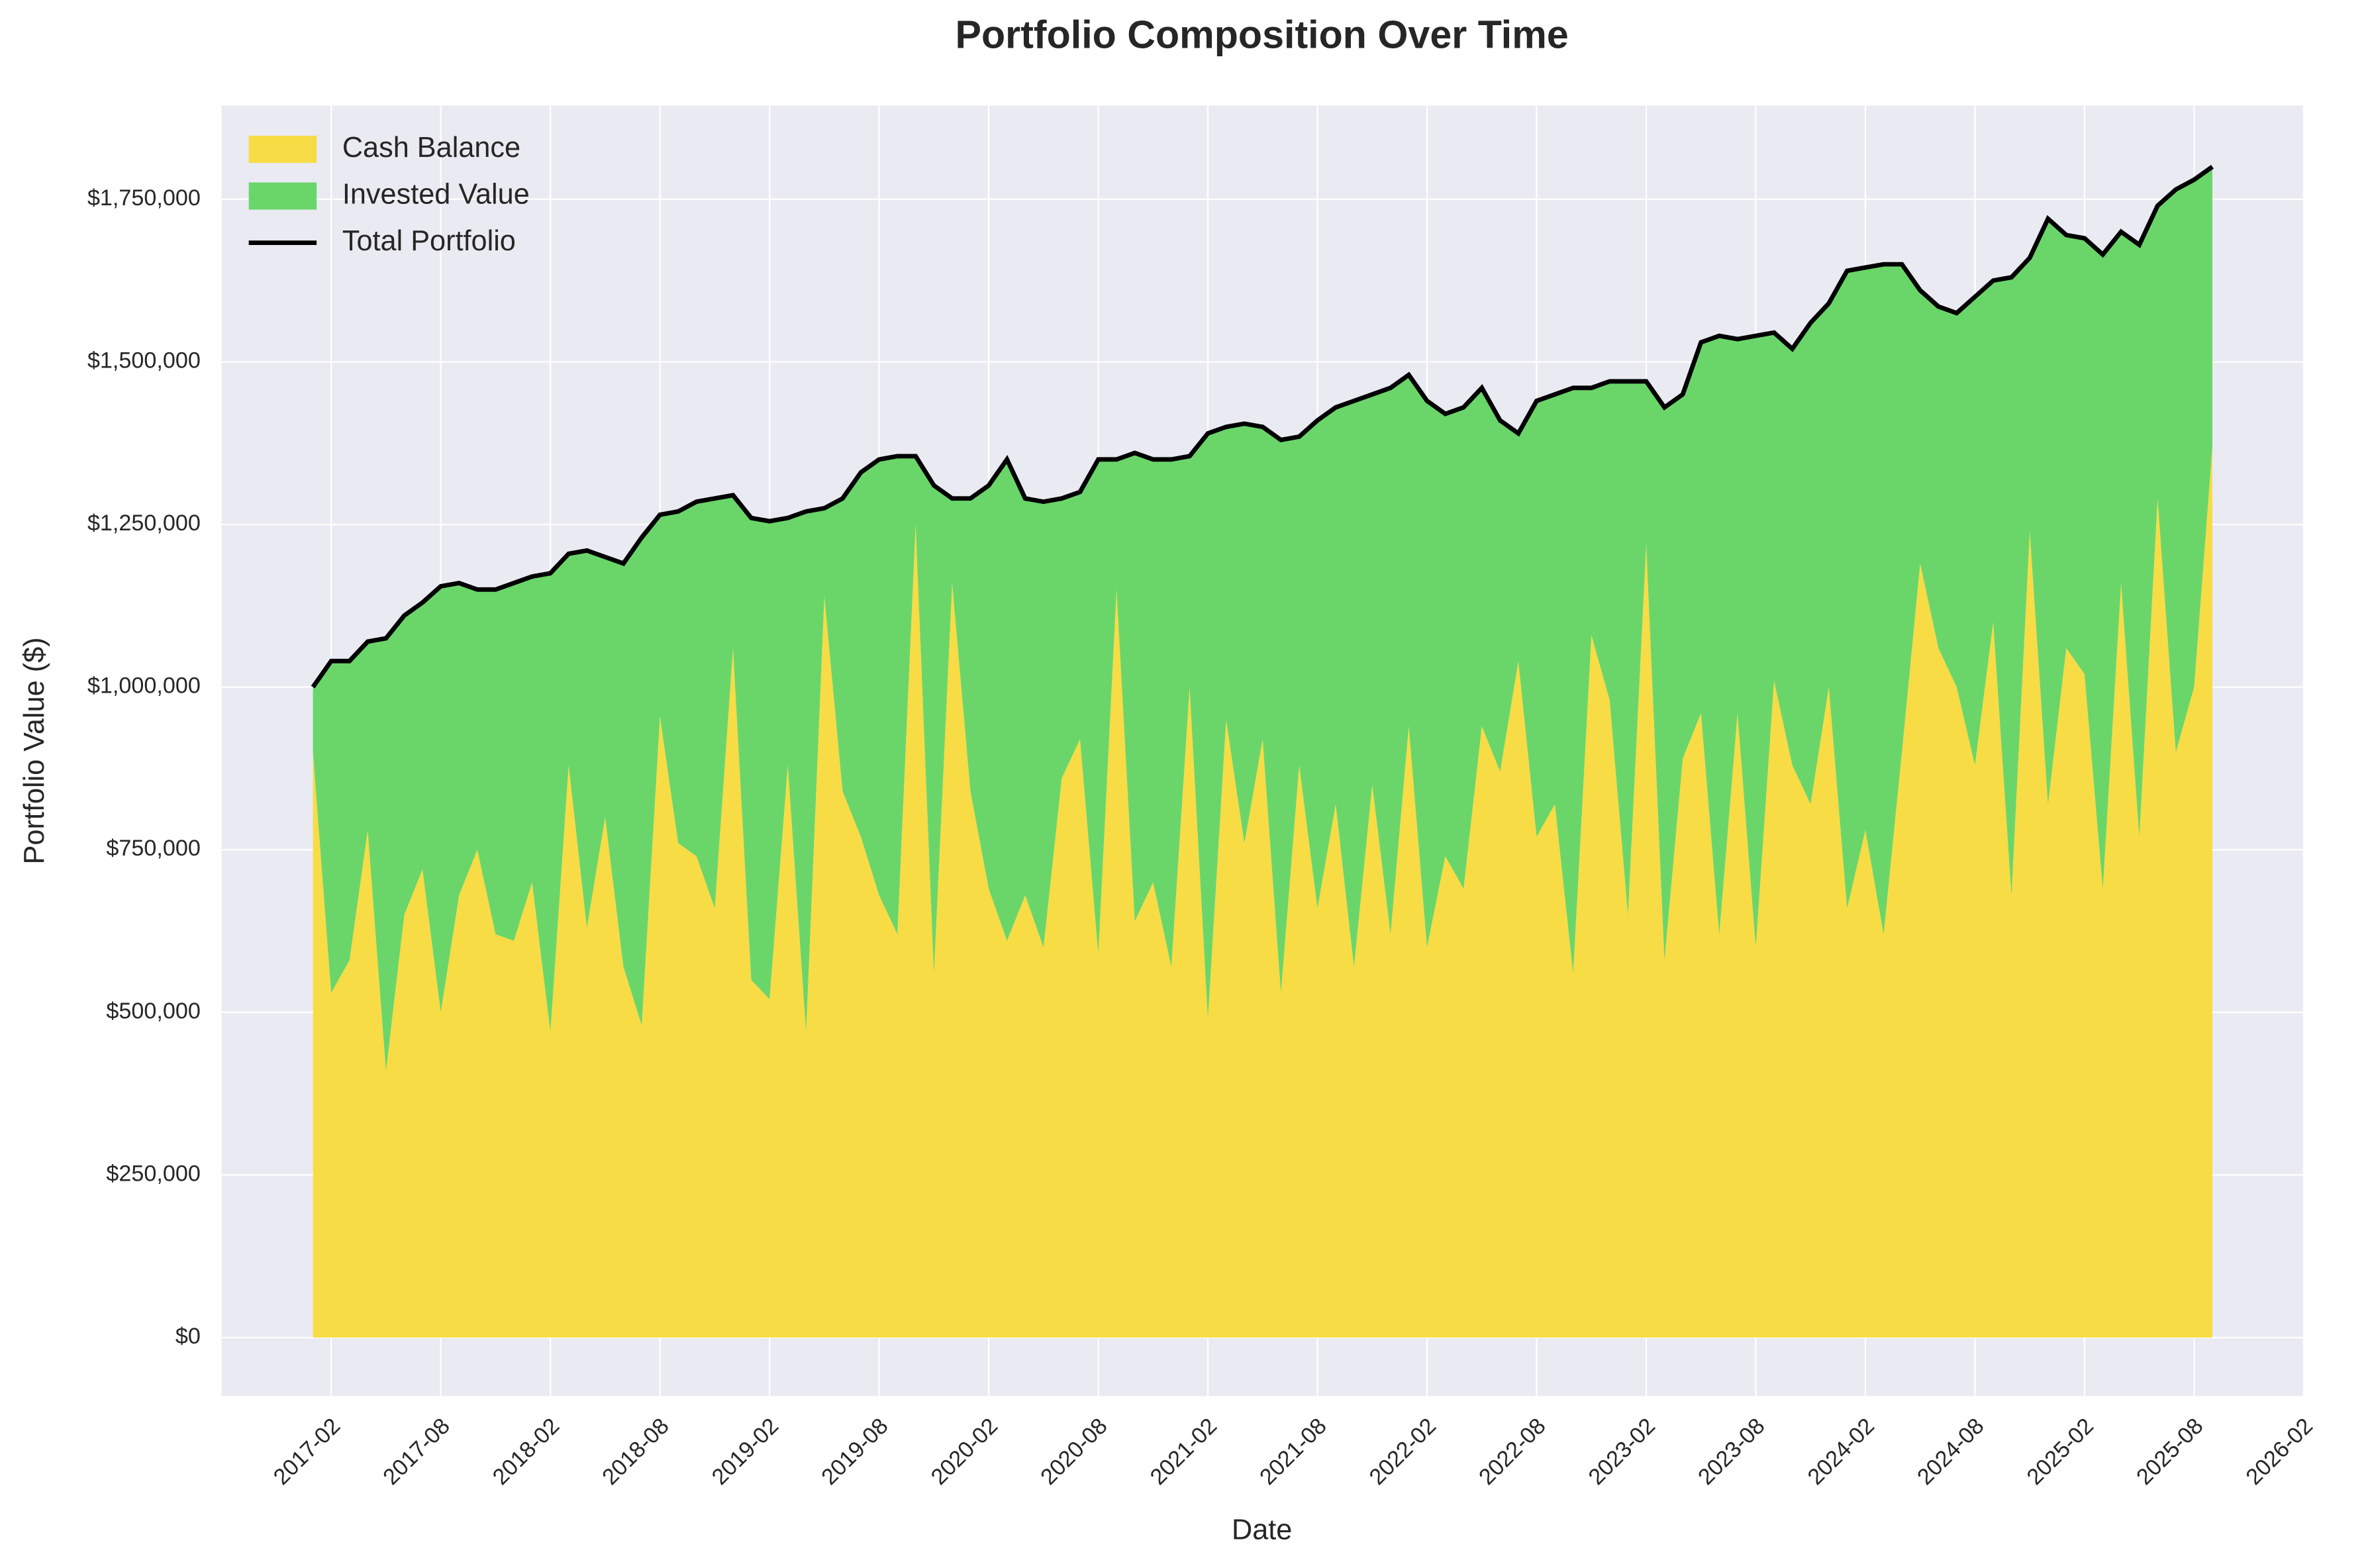 This screenshot has width=2364, height=1568. What do you see at coordinates (1731, 1452) in the screenshot?
I see `x-tick-label: 2023-08` at bounding box center [1731, 1452].